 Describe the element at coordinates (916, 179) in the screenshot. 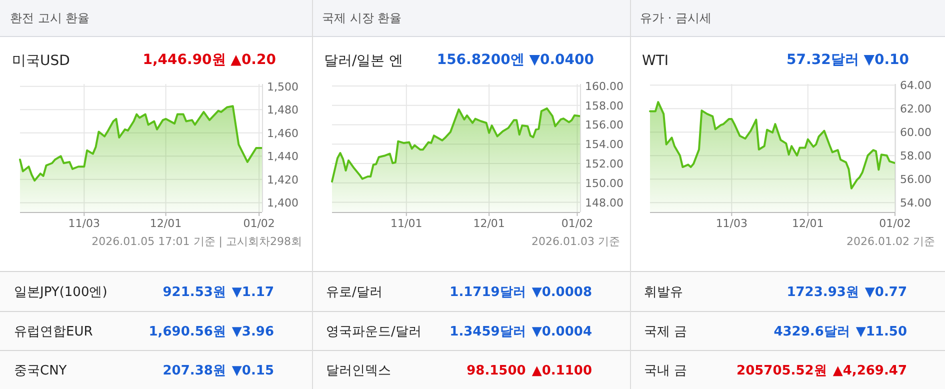

I see `y-tick-label: 56.00` at that location.